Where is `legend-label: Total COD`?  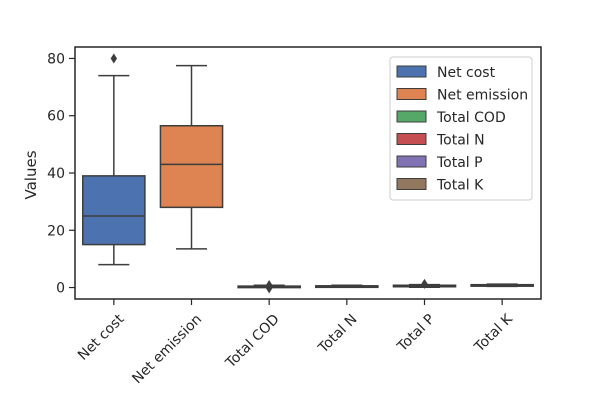
legend-label: Total COD is located at coordinates (471, 118).